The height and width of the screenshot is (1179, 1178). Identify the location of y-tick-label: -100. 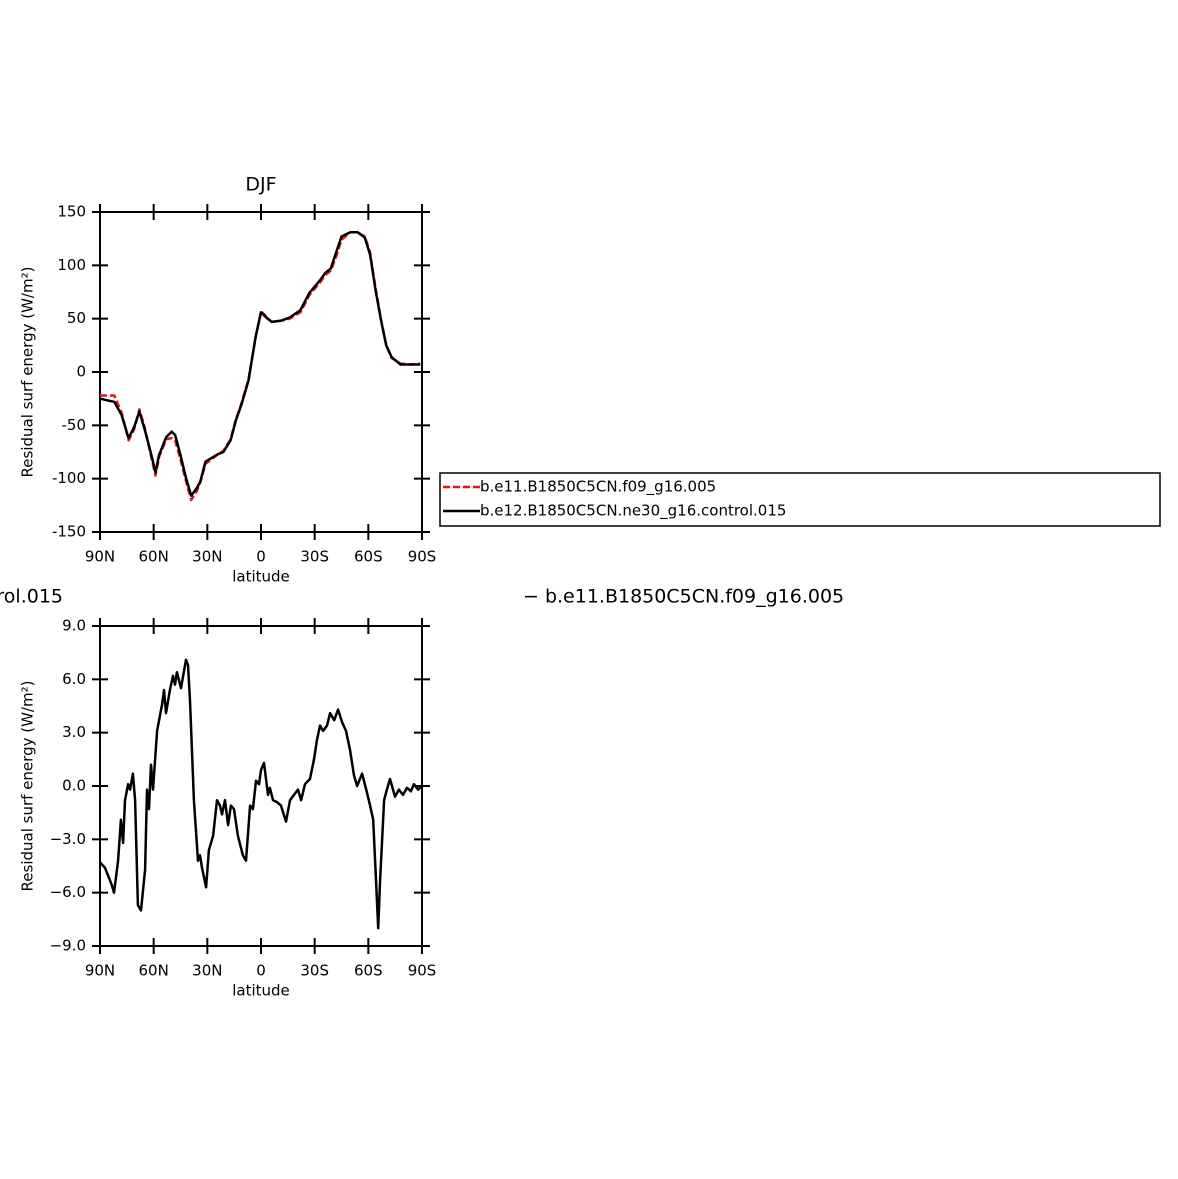
(69, 478).